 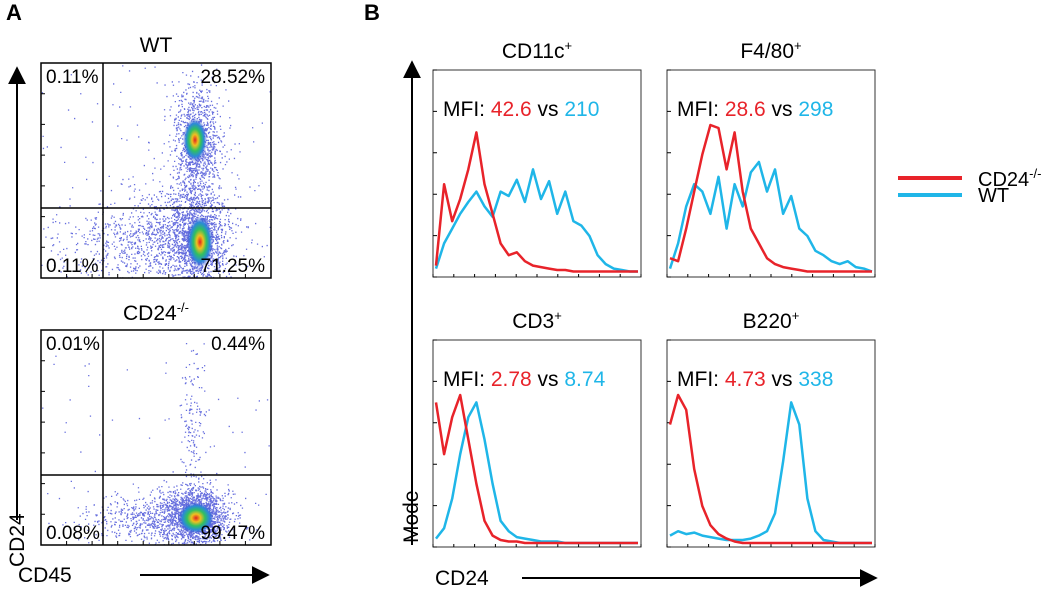 I want to click on dotplot-dots-wt, so click(x=156, y=171).